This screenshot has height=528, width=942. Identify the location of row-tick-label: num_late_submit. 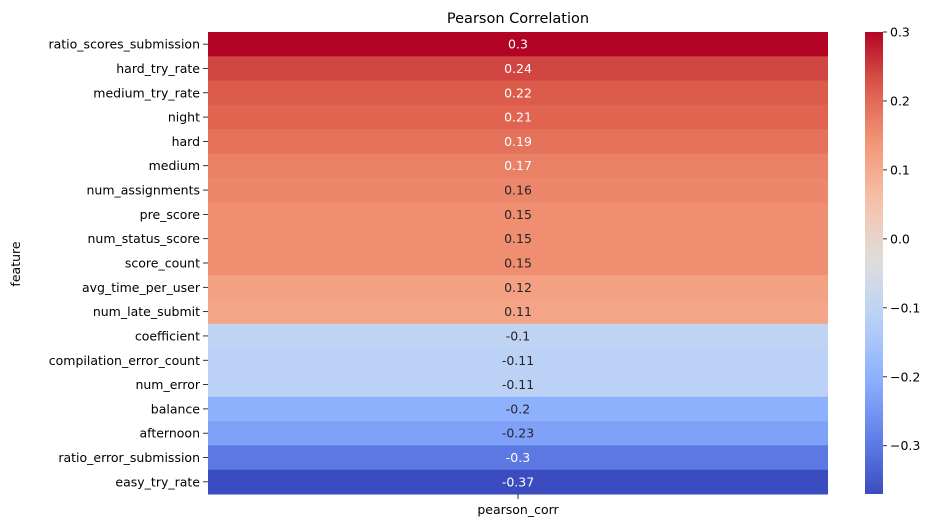
(146, 311).